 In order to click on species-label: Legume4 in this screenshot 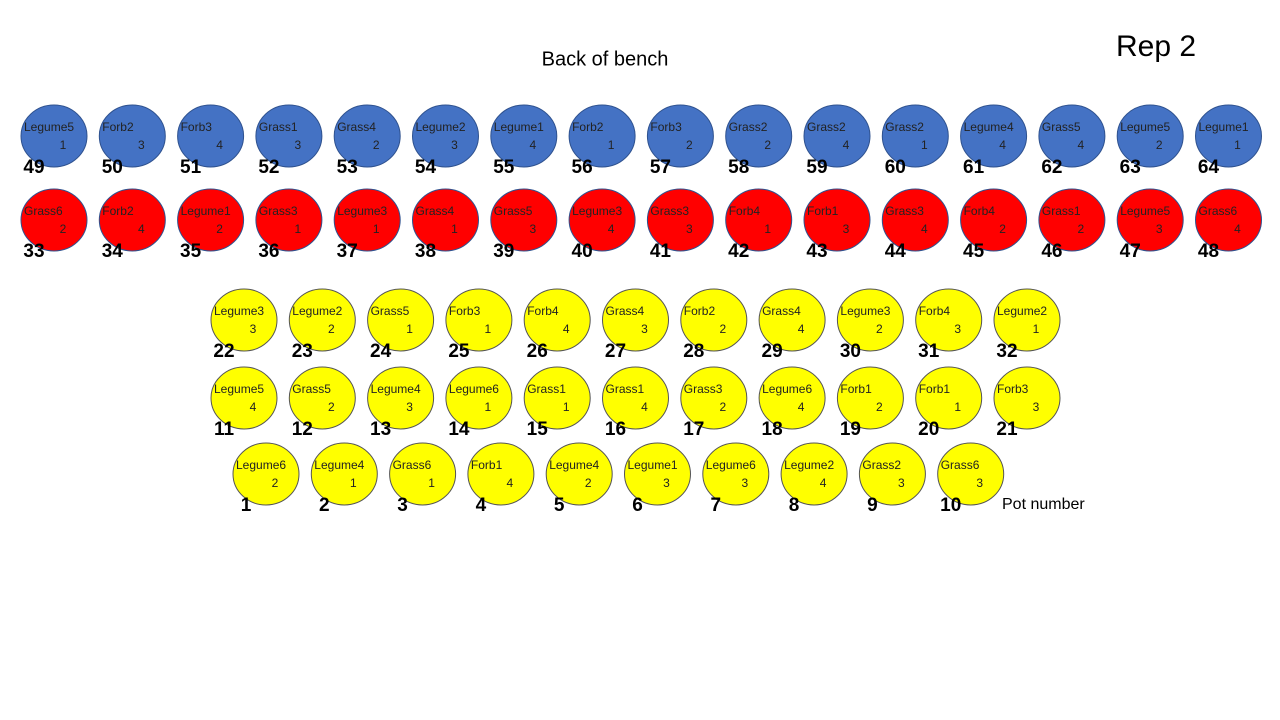, I will do `click(989, 127)`.